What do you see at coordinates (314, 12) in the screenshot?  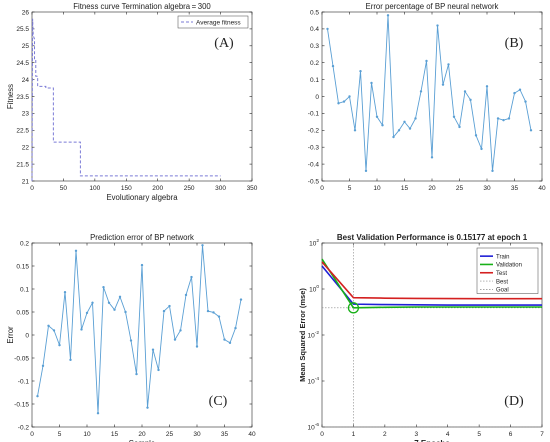 I see `y-tick-label: 0.5` at bounding box center [314, 12].